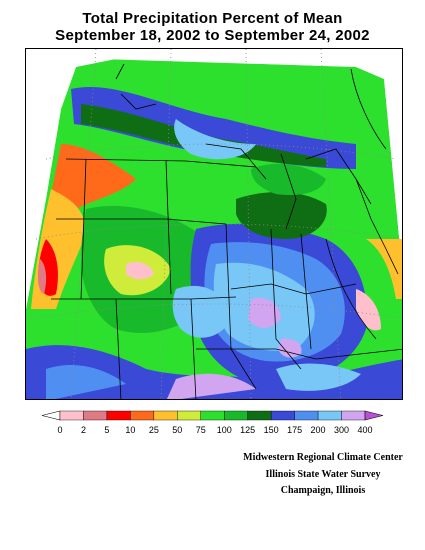  I want to click on legend-tick-label: 5, so click(106, 430).